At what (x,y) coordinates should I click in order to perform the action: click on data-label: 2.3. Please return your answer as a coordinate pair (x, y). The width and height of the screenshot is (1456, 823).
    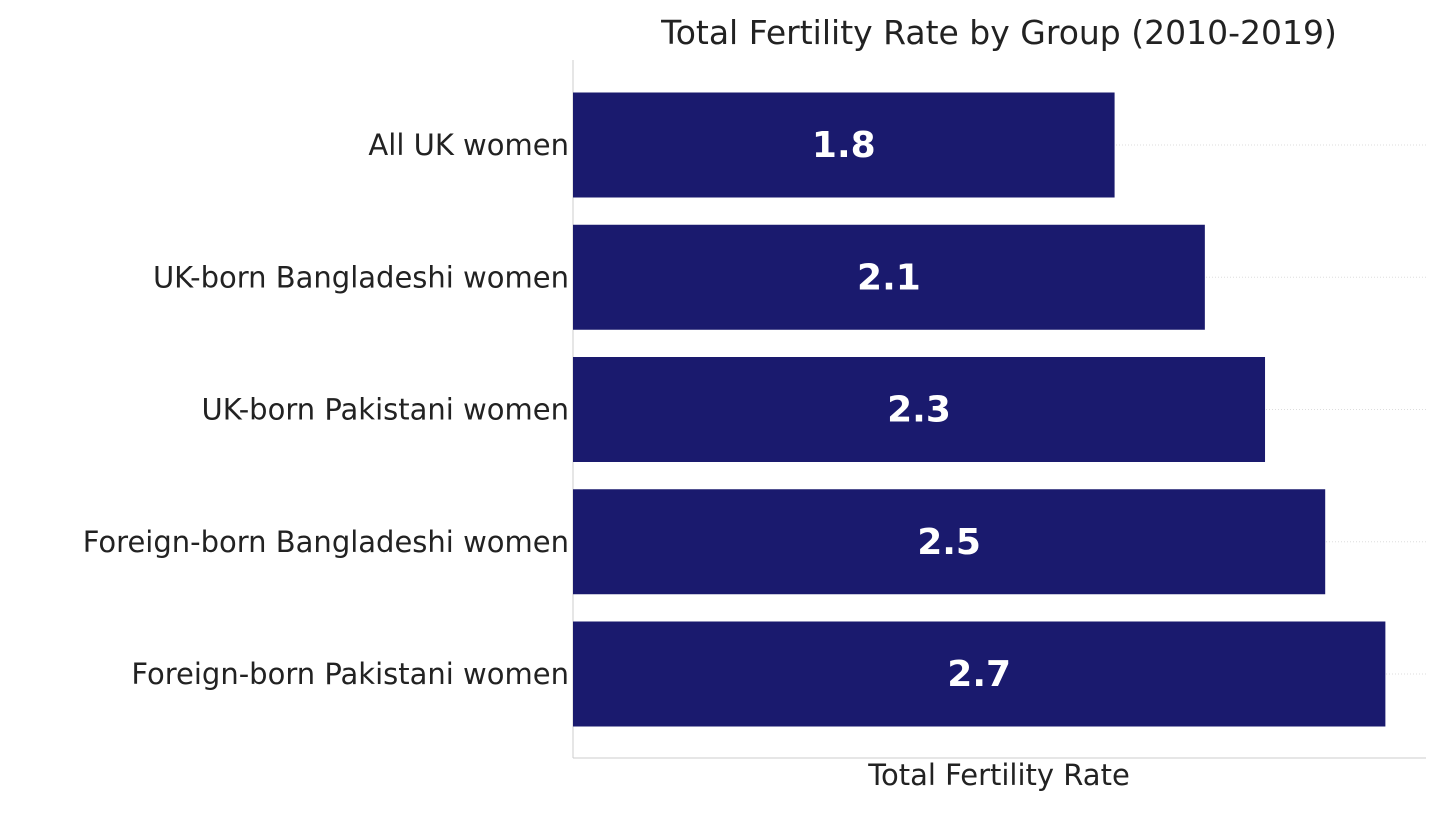
    Looking at the image, I should click on (919, 410).